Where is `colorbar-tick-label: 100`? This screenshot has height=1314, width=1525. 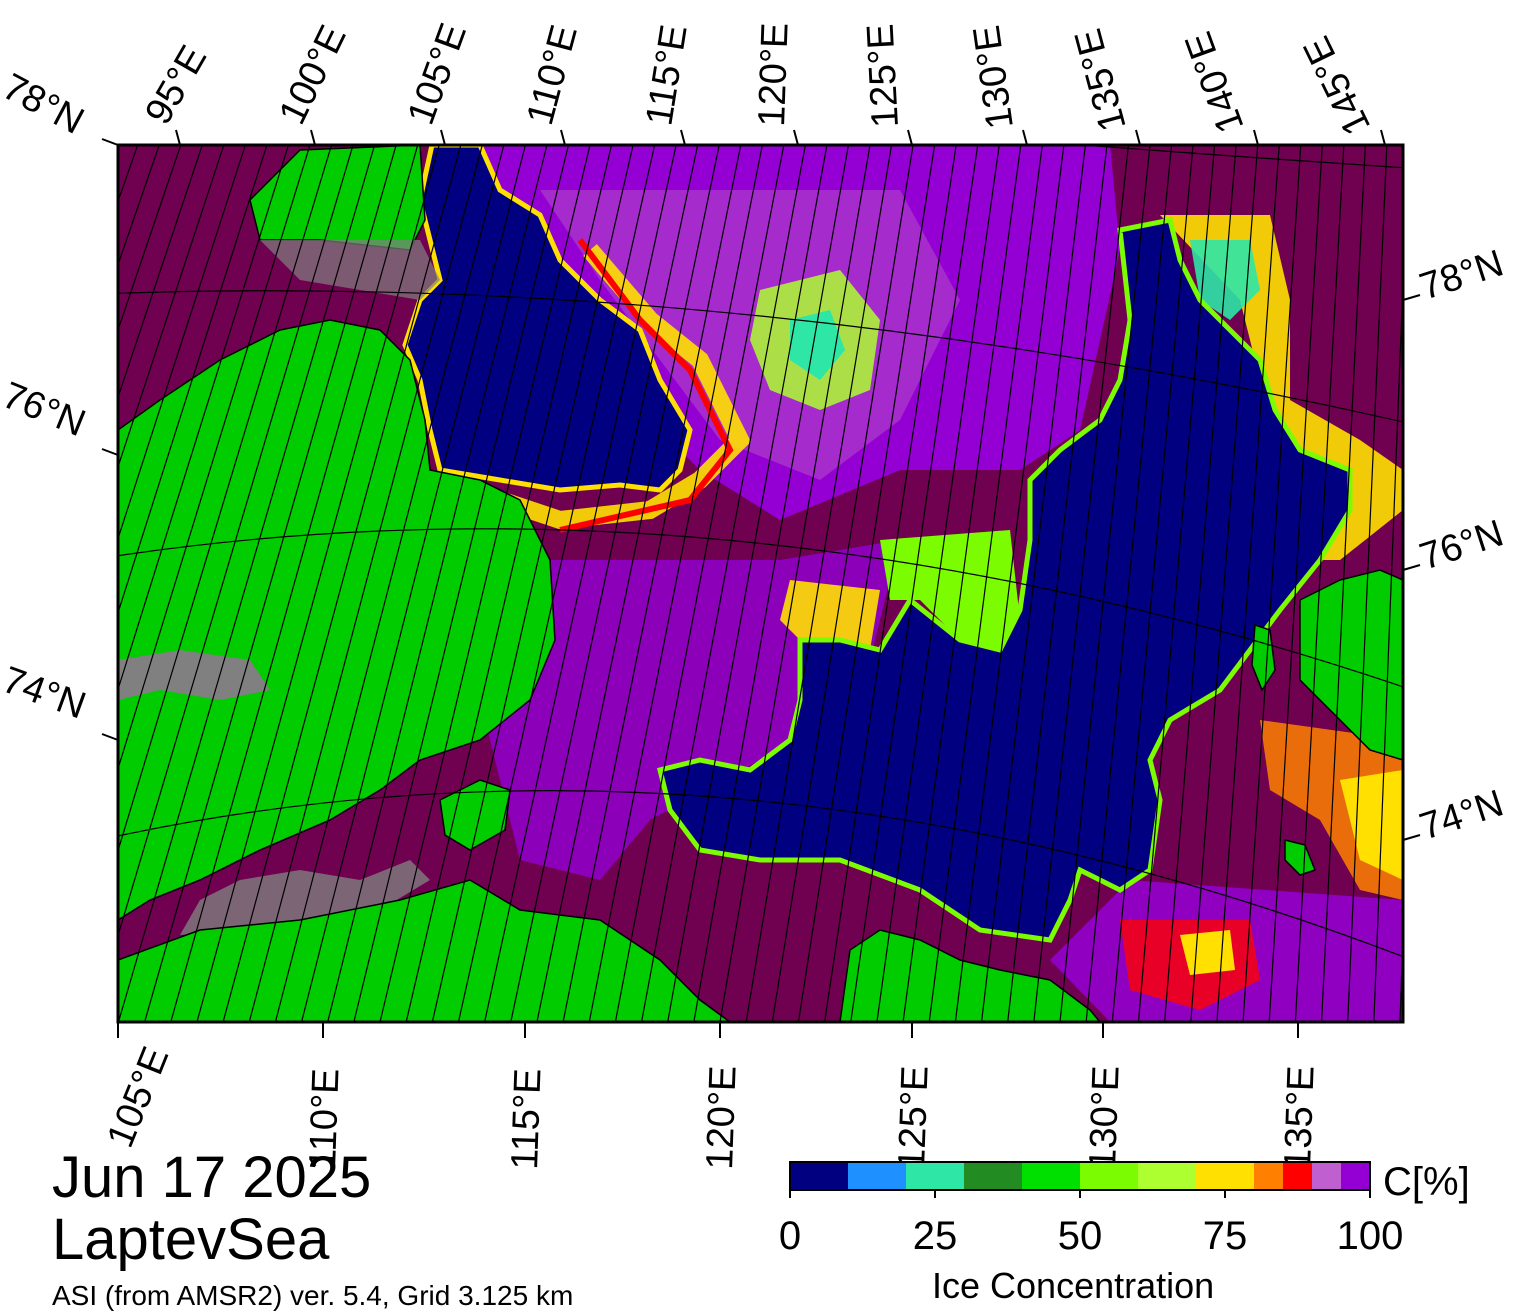 colorbar-tick-label: 100 is located at coordinates (1370, 1236).